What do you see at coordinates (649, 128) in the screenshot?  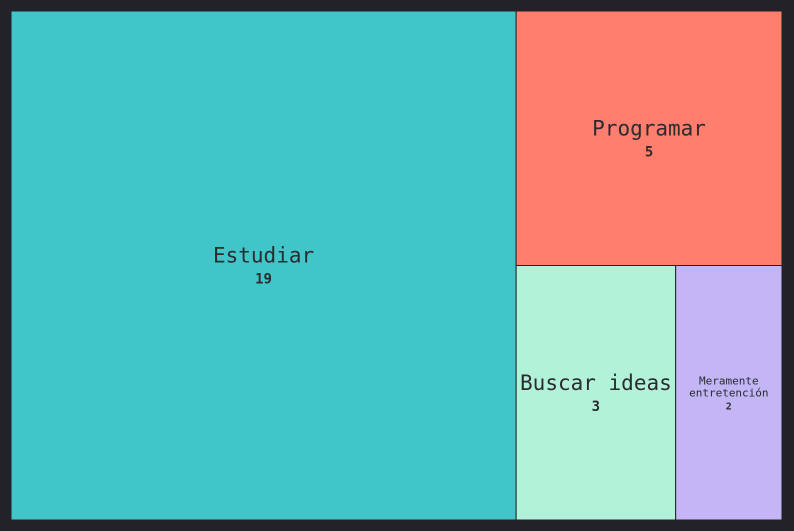 I see `tile-label-programar: Programar` at bounding box center [649, 128].